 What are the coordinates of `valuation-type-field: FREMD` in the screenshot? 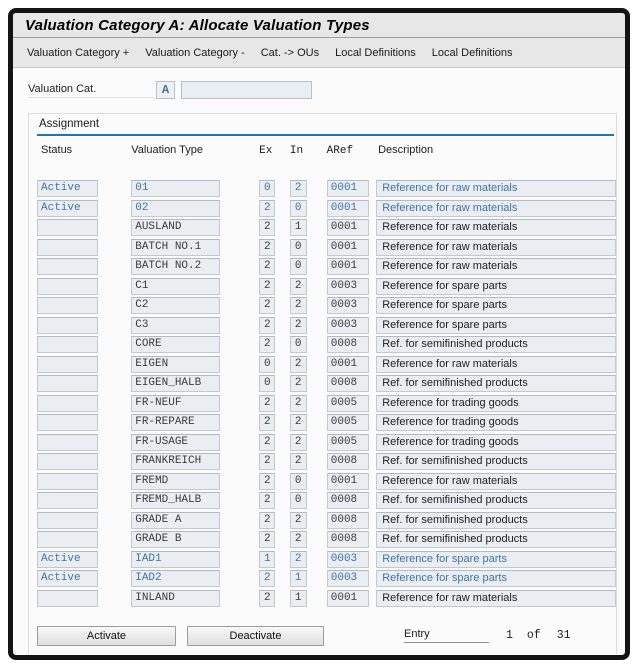 It's located at (176, 481).